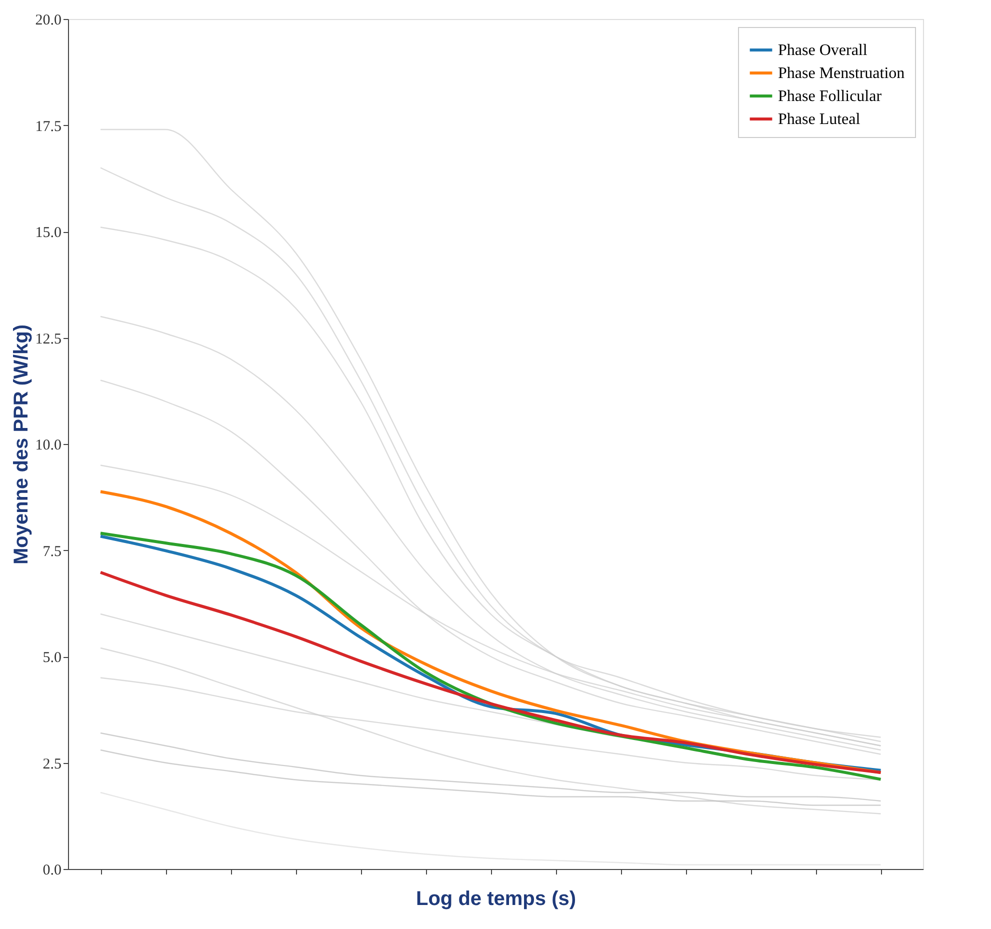 The width and height of the screenshot is (991, 929). I want to click on legend-label: Phase Overall, so click(823, 50).